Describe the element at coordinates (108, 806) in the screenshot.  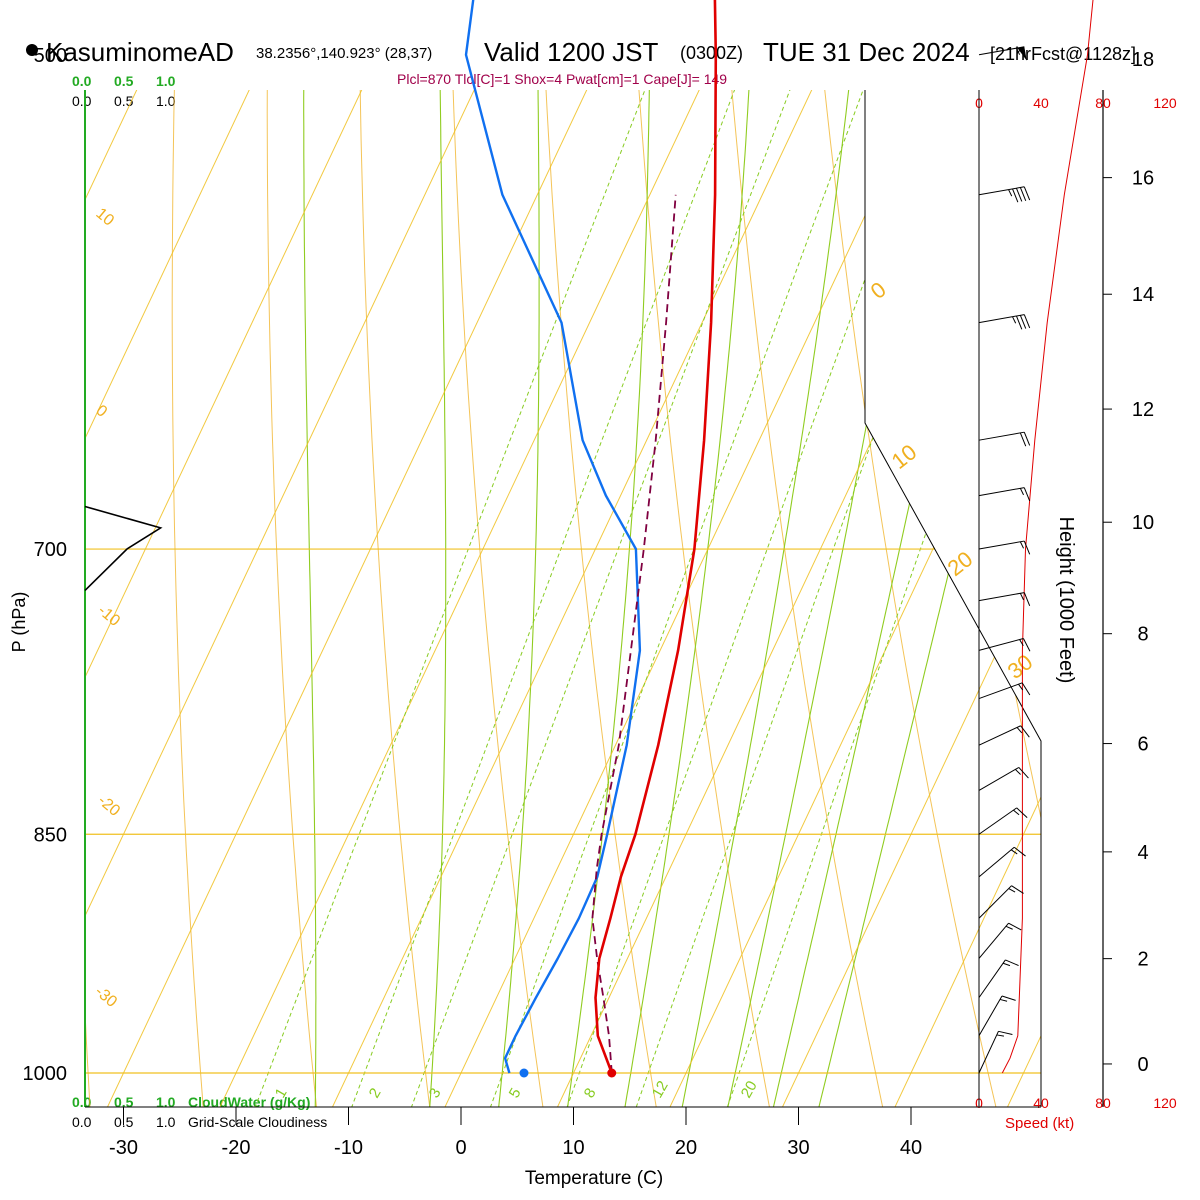
I see `dry-adiabat-label: -20` at that location.